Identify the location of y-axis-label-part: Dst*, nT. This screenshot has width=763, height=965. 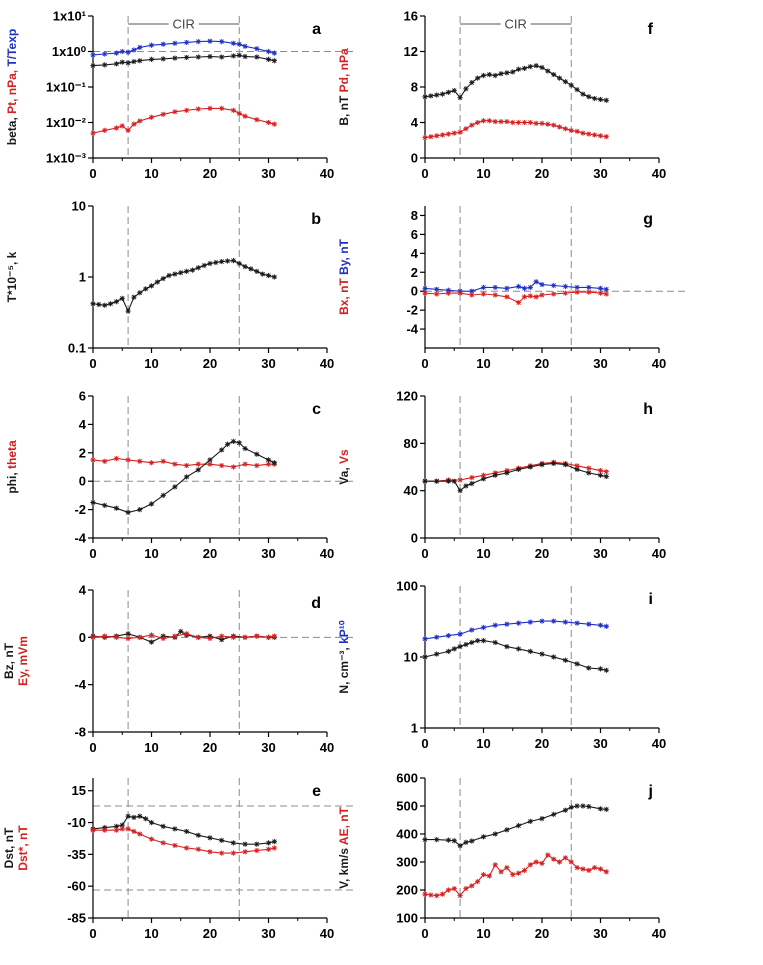
(23, 848).